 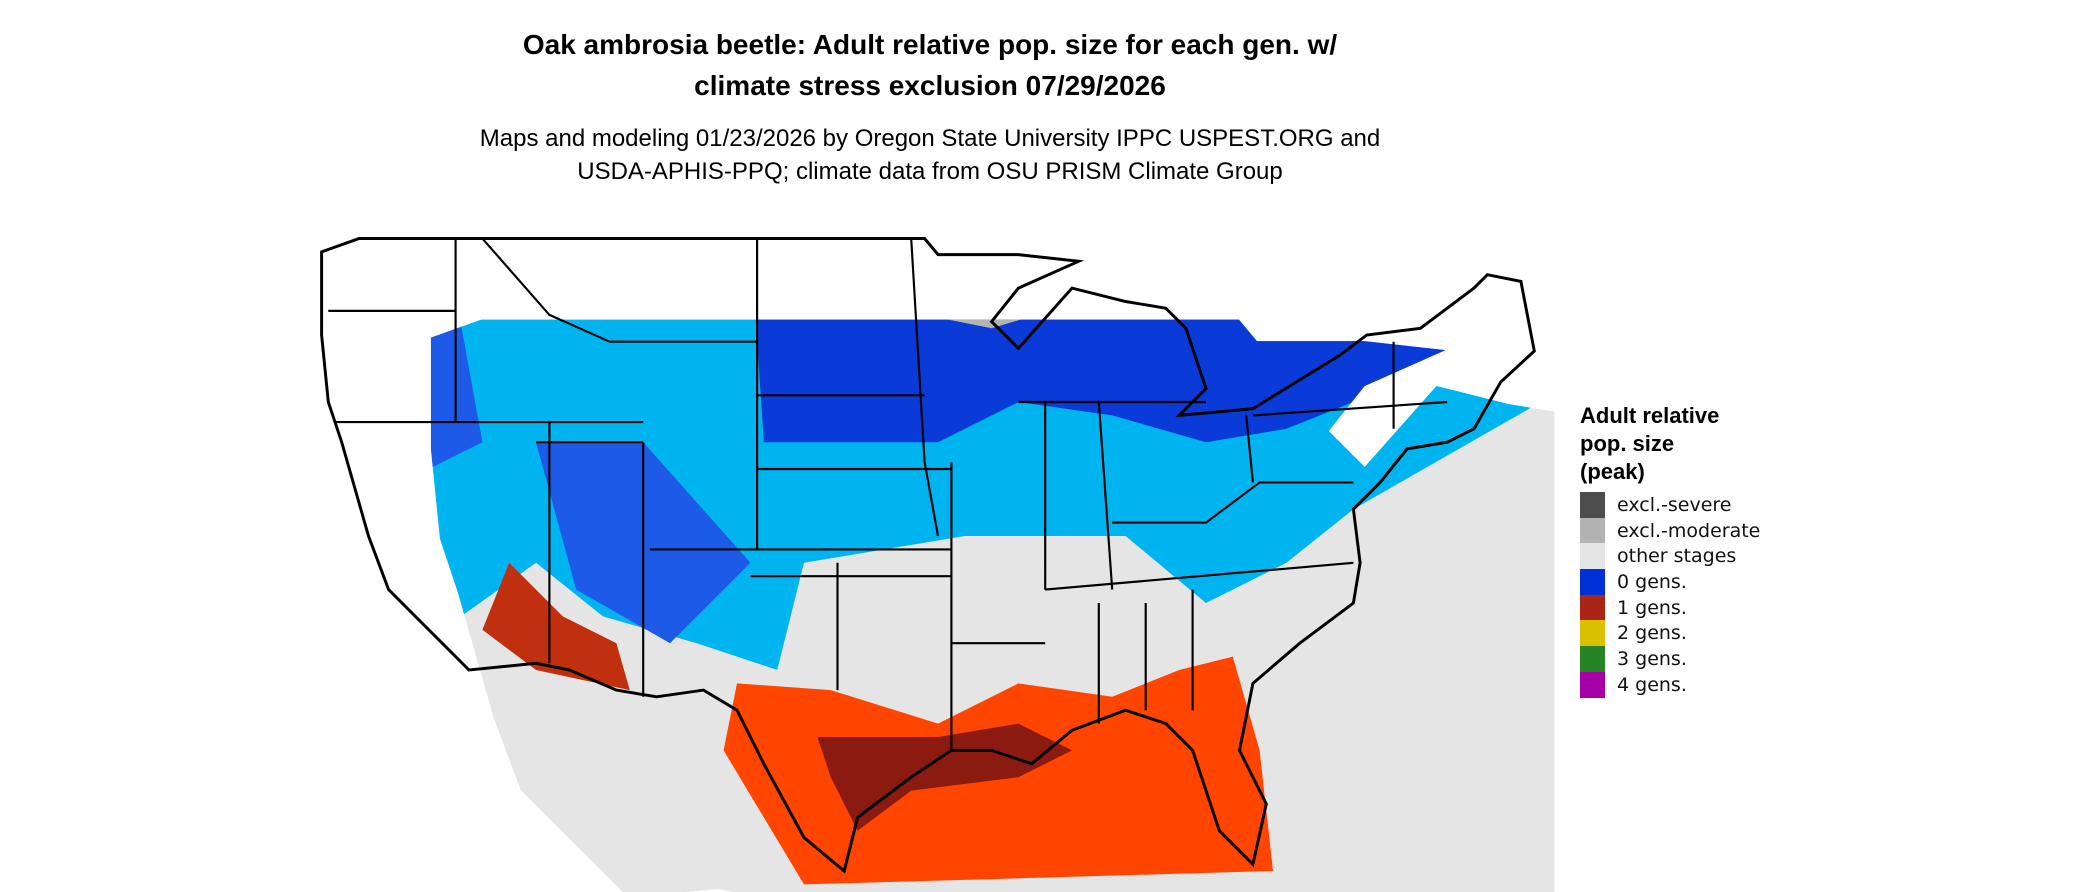 I want to click on legend-item: excl.-severe, so click(x=1670, y=505).